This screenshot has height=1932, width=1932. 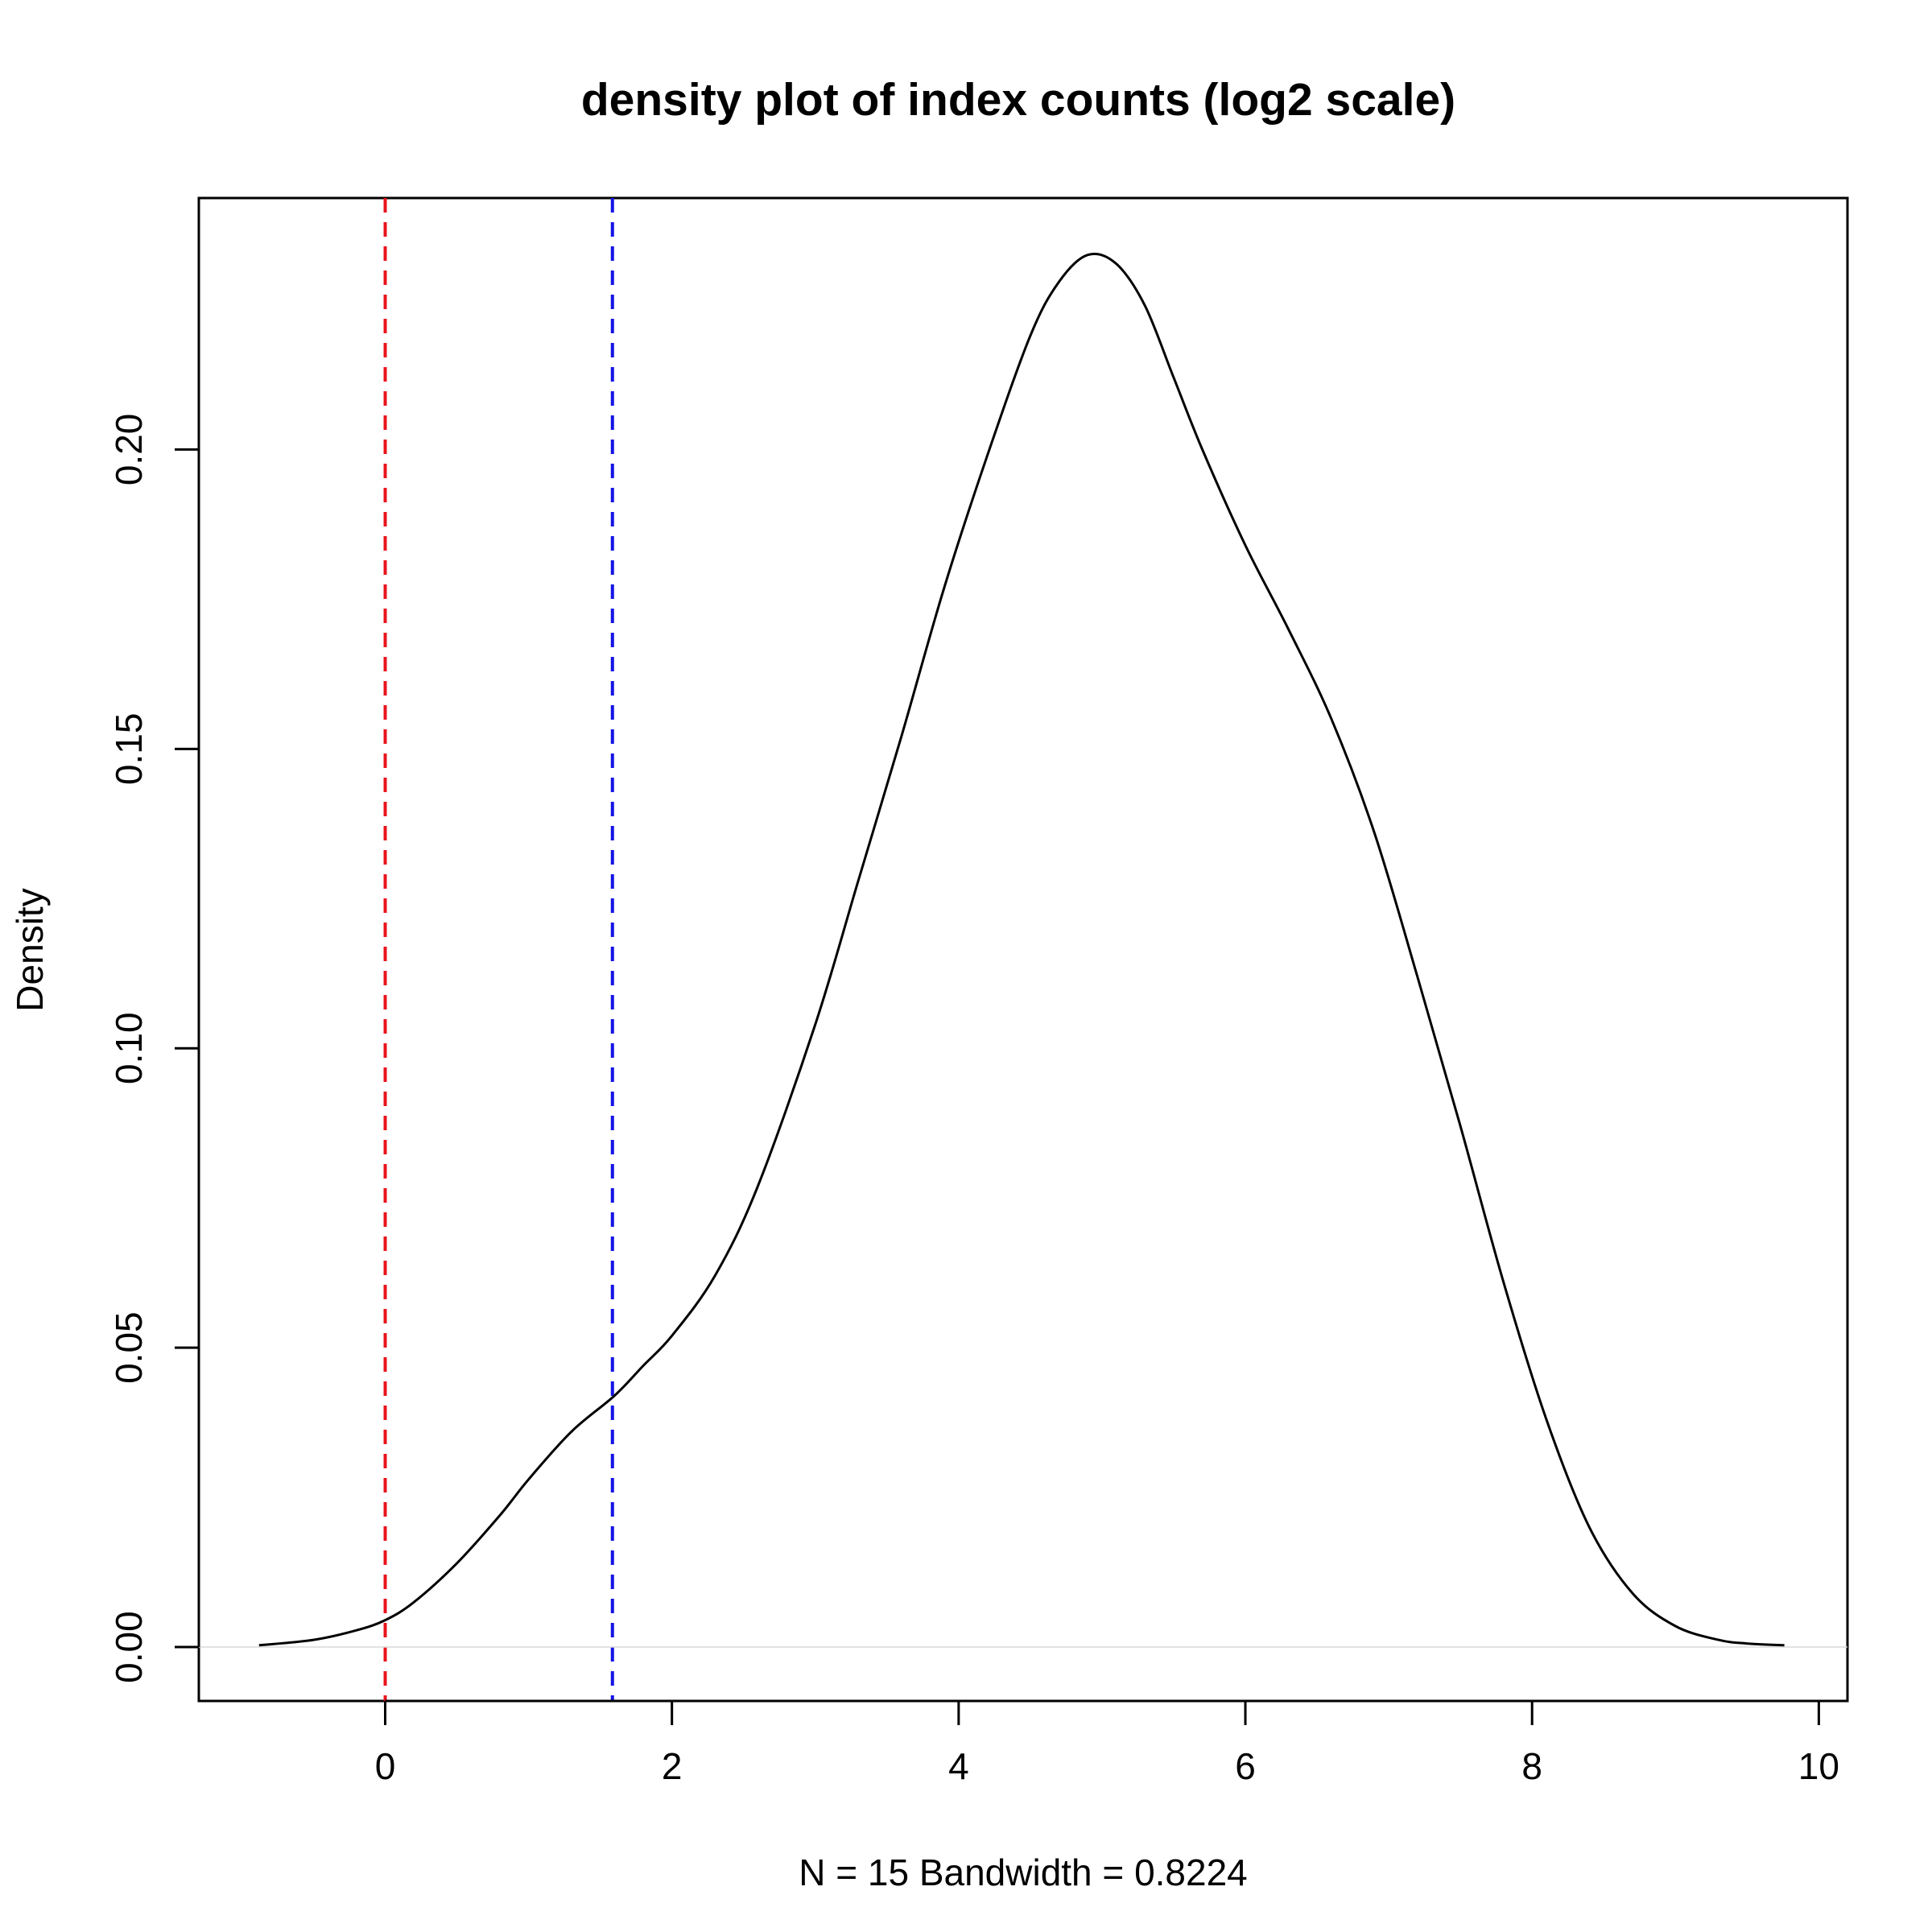 I want to click on y-axis: 0.00 0.05 0.10 0.15 0.20, so click(x=154, y=1048).